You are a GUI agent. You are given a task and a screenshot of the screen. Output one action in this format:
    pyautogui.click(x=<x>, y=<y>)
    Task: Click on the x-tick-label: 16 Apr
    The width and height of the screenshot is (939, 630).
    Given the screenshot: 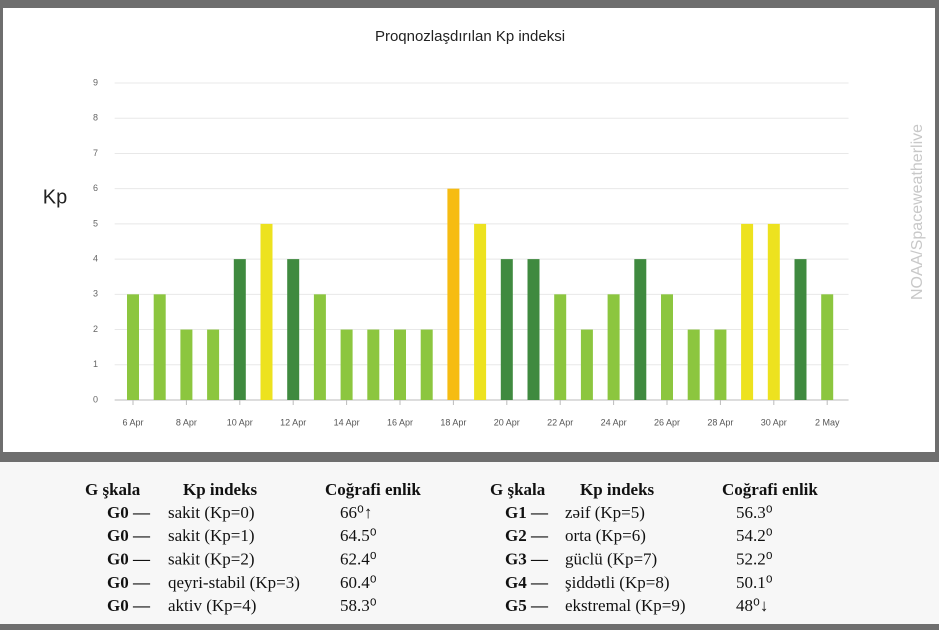 What is the action you would take?
    pyautogui.click(x=400, y=422)
    